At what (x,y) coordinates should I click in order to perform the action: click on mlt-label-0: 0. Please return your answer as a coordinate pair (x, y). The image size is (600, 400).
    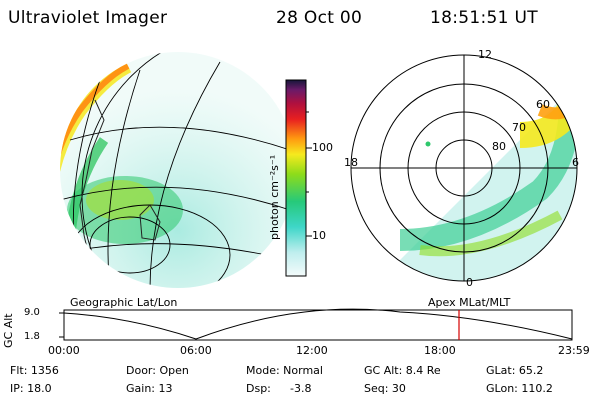
    Looking at the image, I should click on (469, 282).